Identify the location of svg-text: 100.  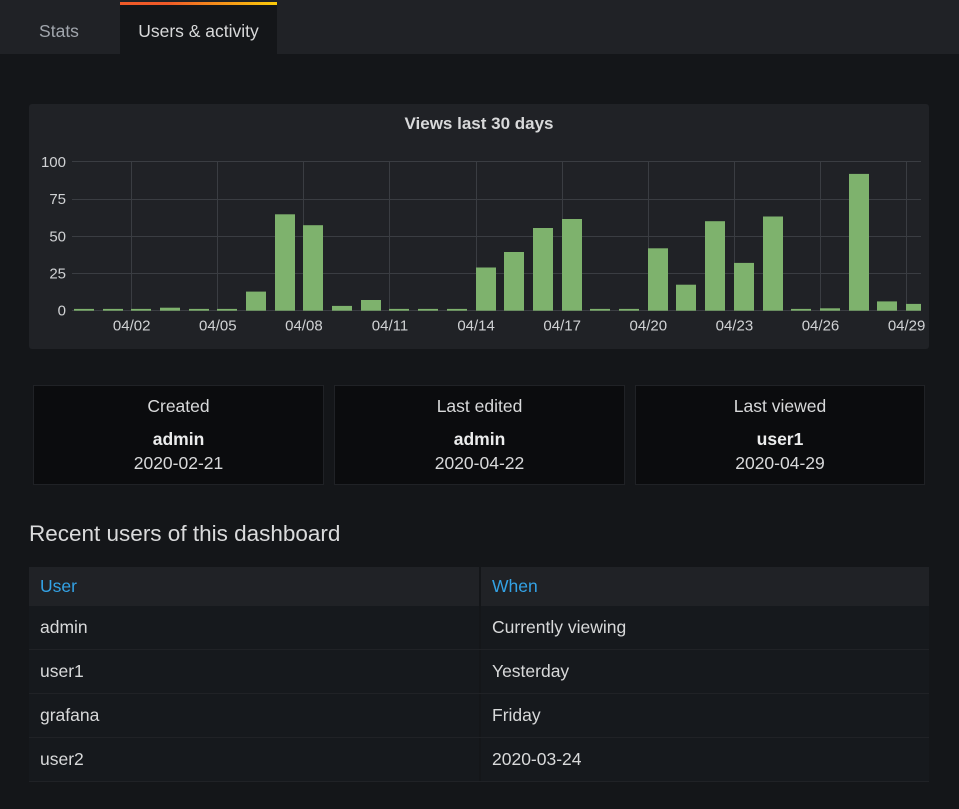
(53, 162).